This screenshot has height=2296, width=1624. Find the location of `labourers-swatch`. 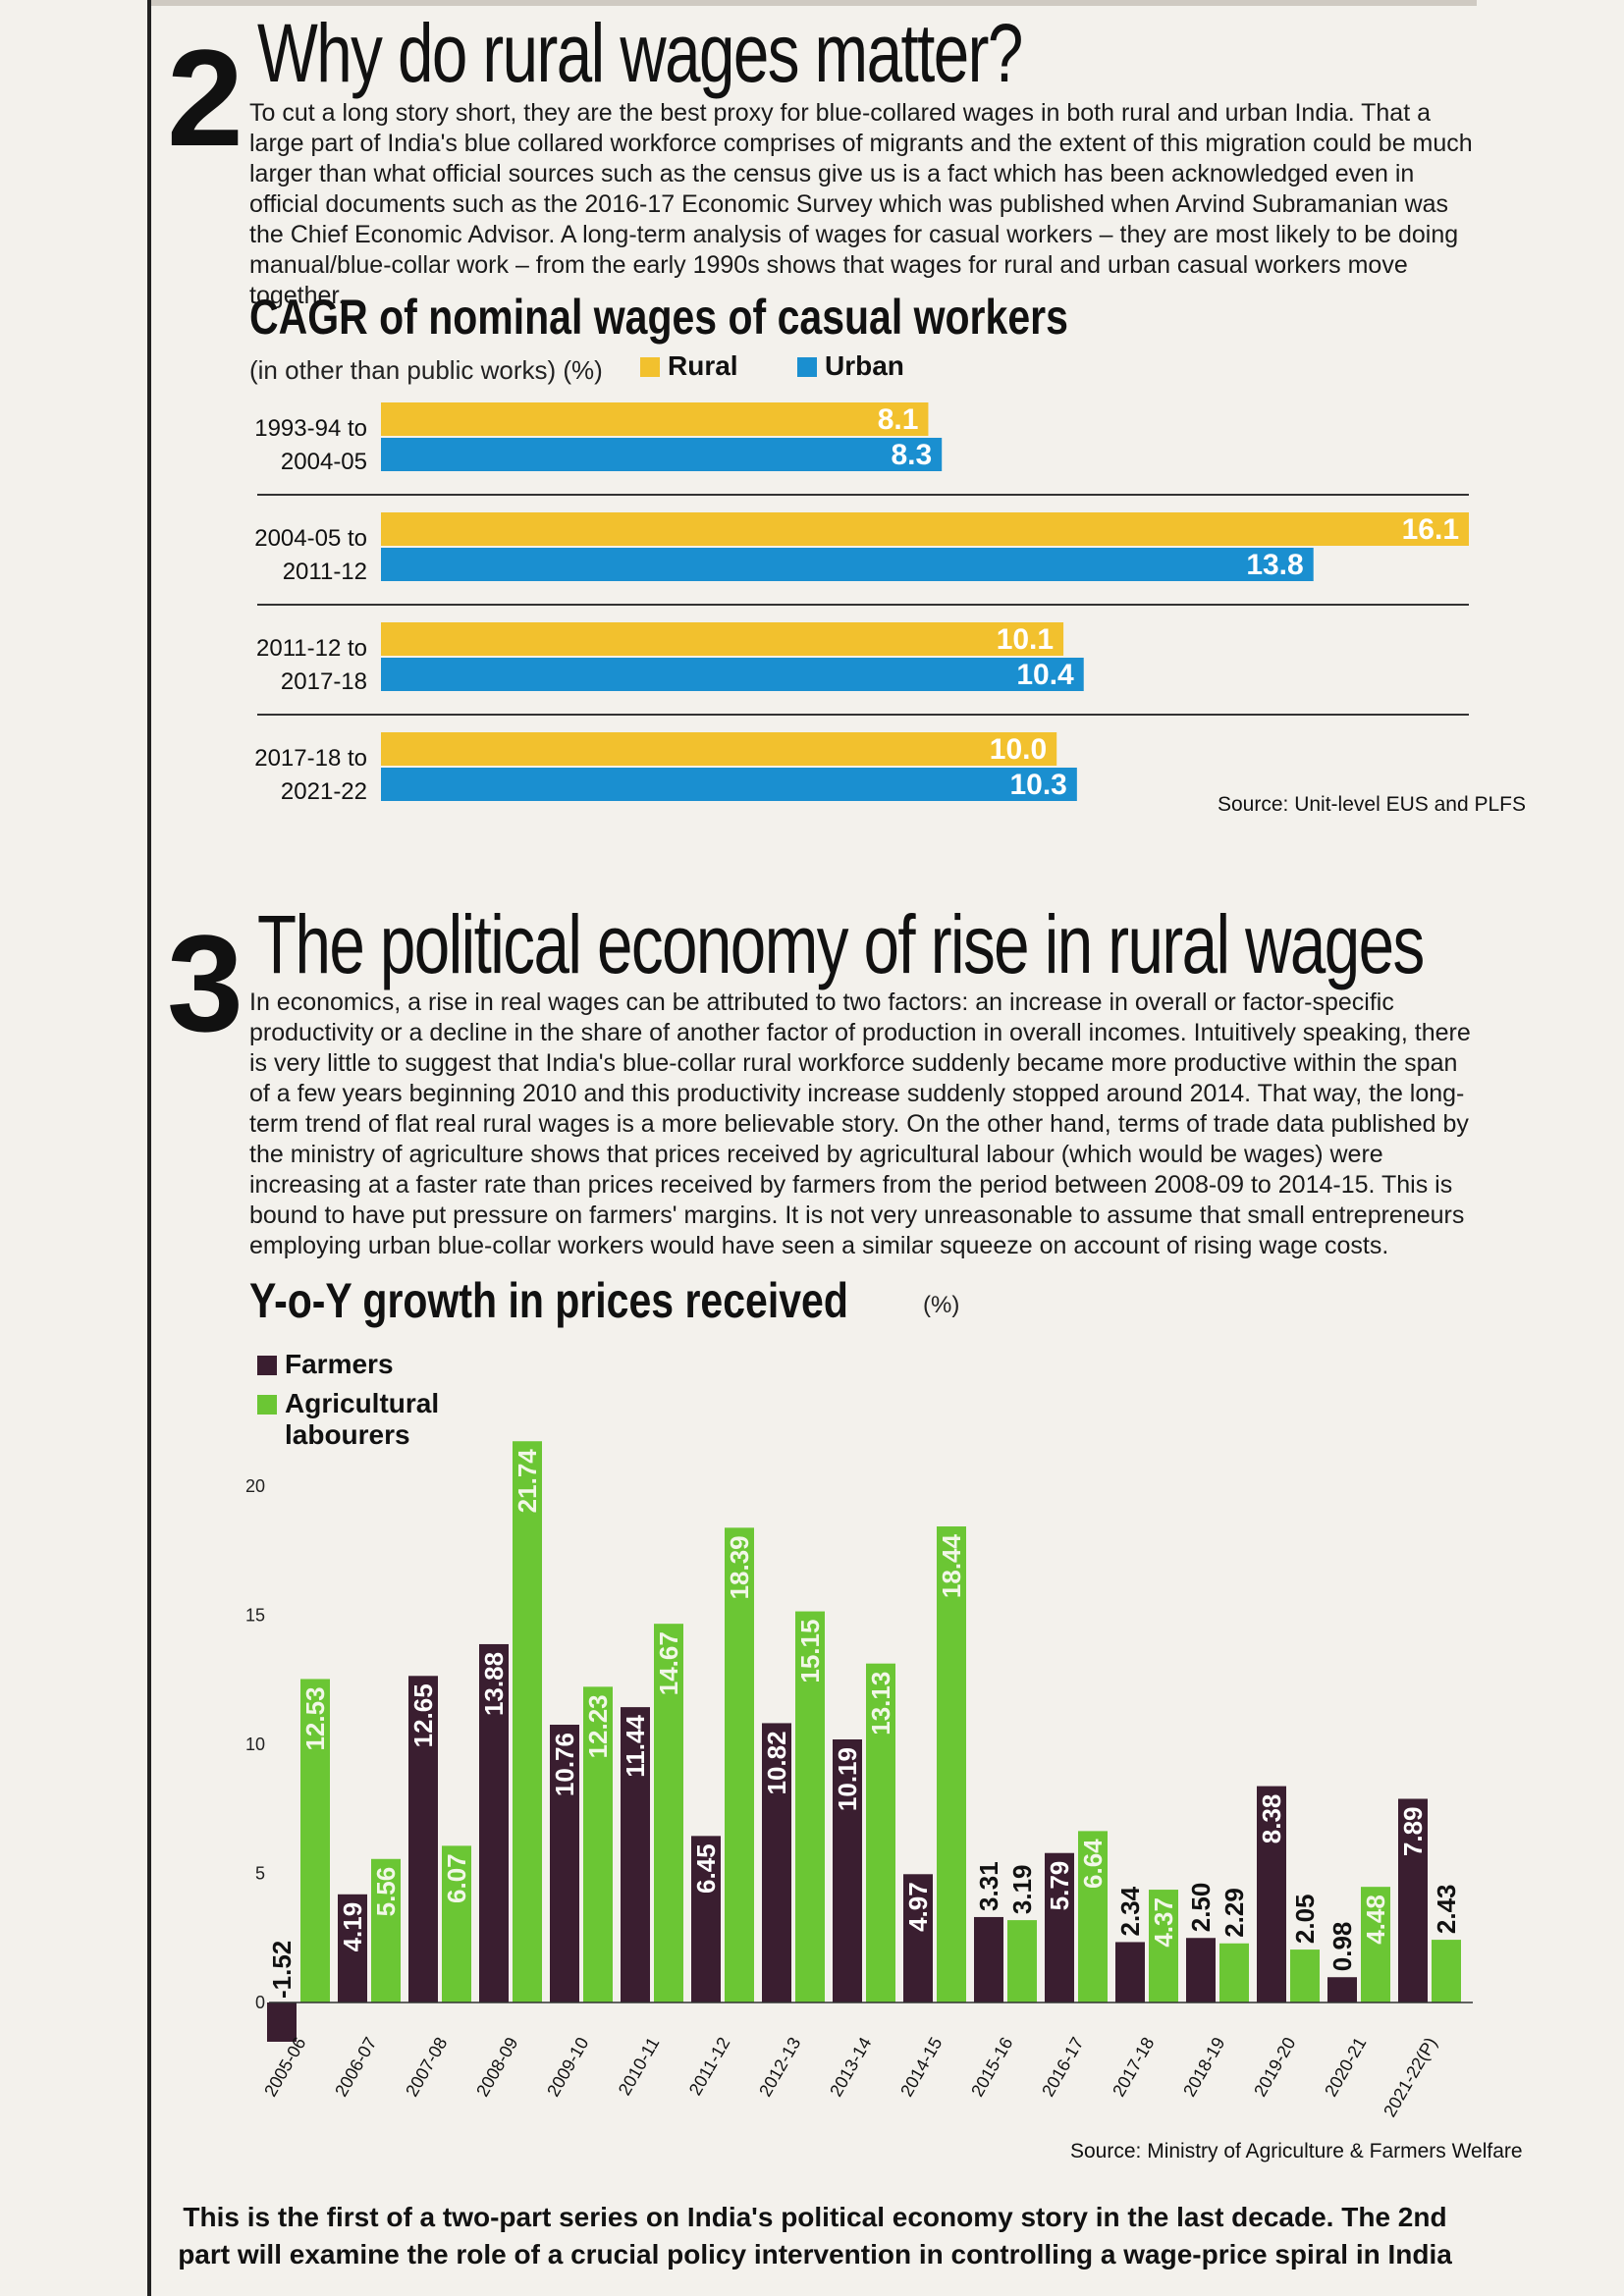

labourers-swatch is located at coordinates (267, 1405).